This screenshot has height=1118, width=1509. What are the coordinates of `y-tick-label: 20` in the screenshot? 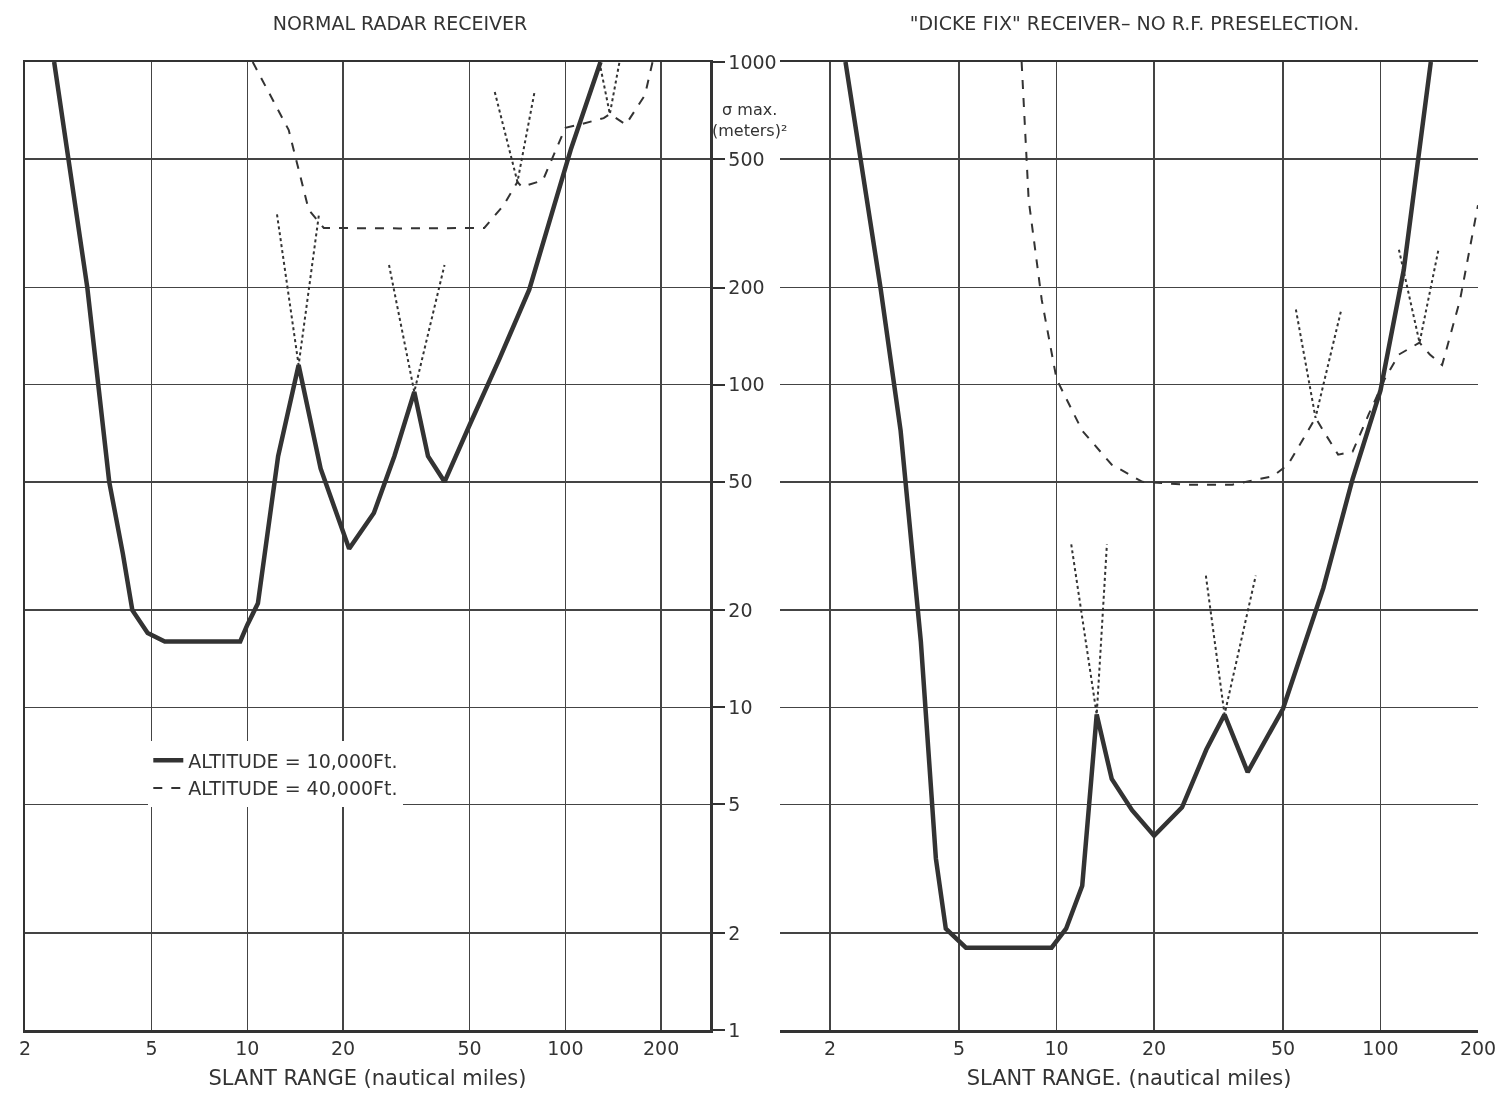 It's located at (740, 609).